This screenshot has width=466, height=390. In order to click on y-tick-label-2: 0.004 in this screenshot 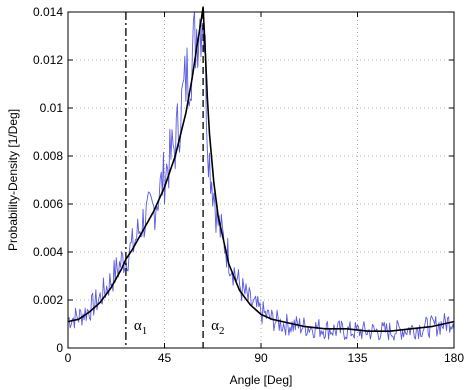, I will do `click(48, 252)`.